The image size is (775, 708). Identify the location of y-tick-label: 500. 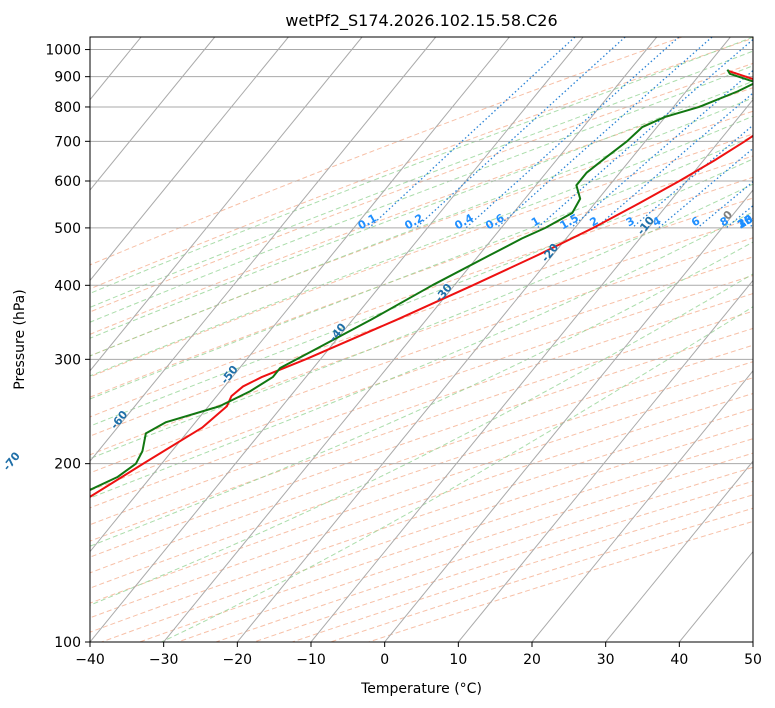
(67, 229).